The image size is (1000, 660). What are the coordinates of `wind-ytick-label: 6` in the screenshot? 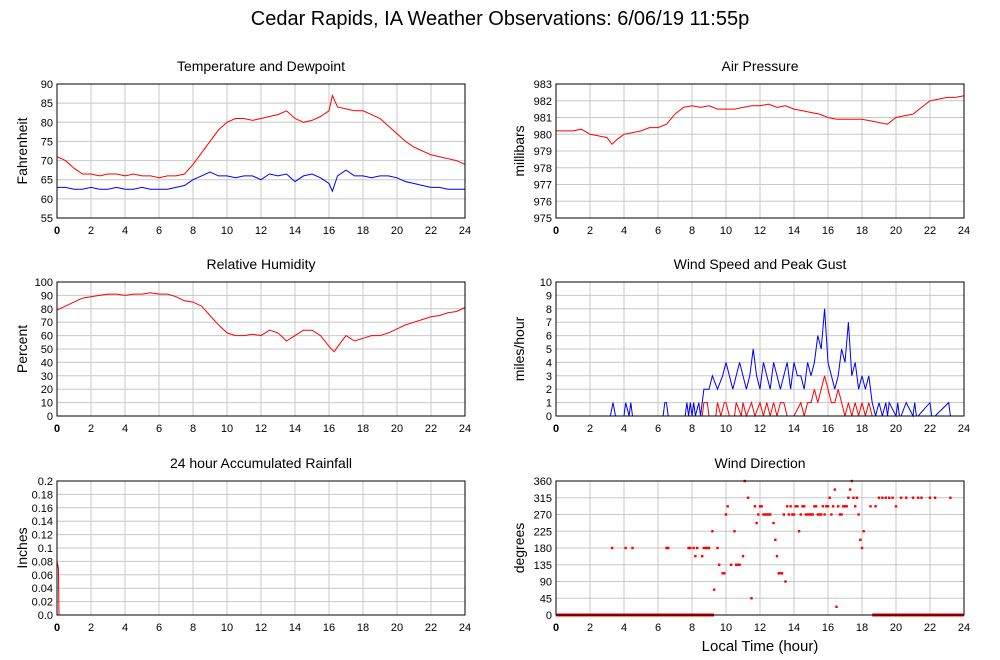 It's located at (549, 337).